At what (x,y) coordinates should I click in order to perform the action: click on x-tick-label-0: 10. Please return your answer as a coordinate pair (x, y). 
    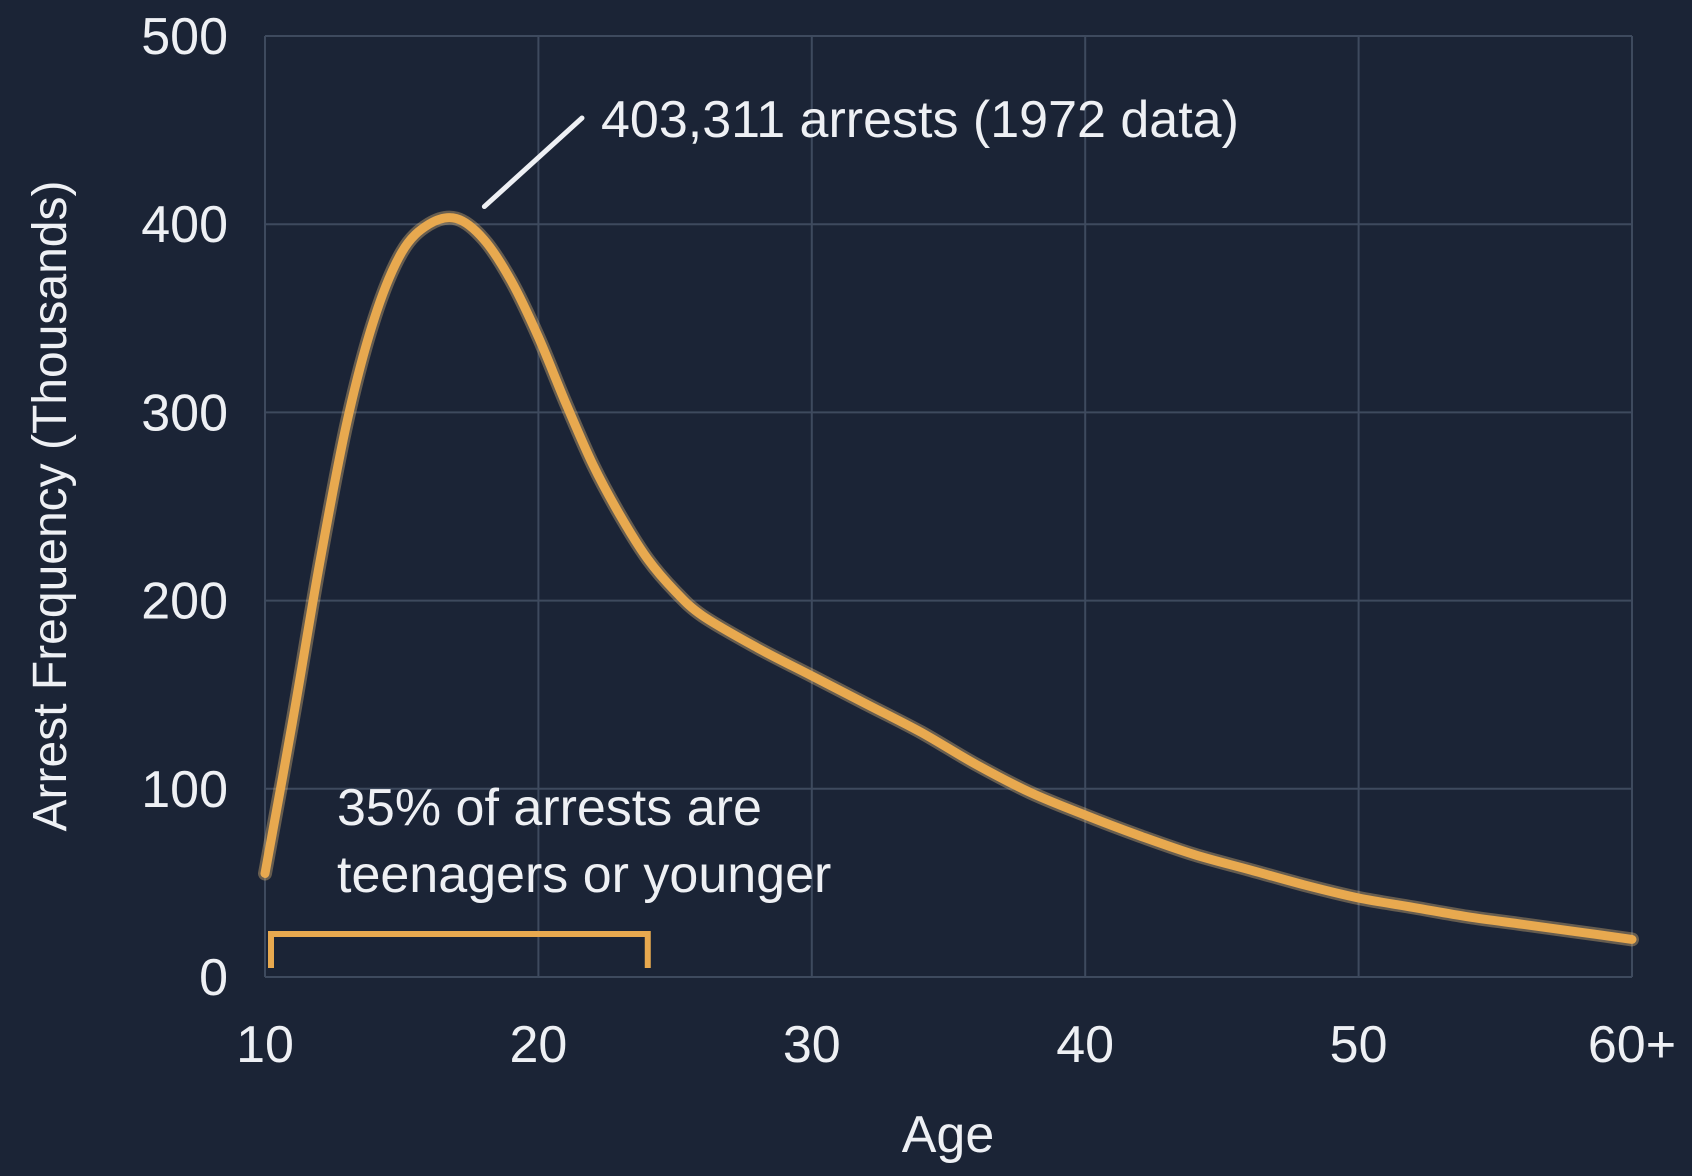
    Looking at the image, I should click on (265, 1045).